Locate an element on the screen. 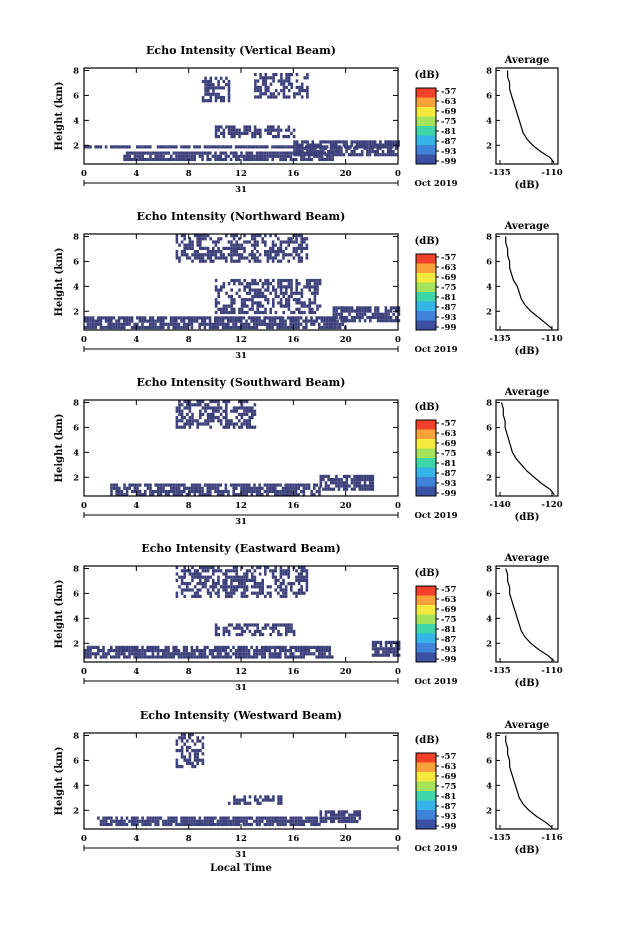  x-tick-label: 0 is located at coordinates (84, 174).